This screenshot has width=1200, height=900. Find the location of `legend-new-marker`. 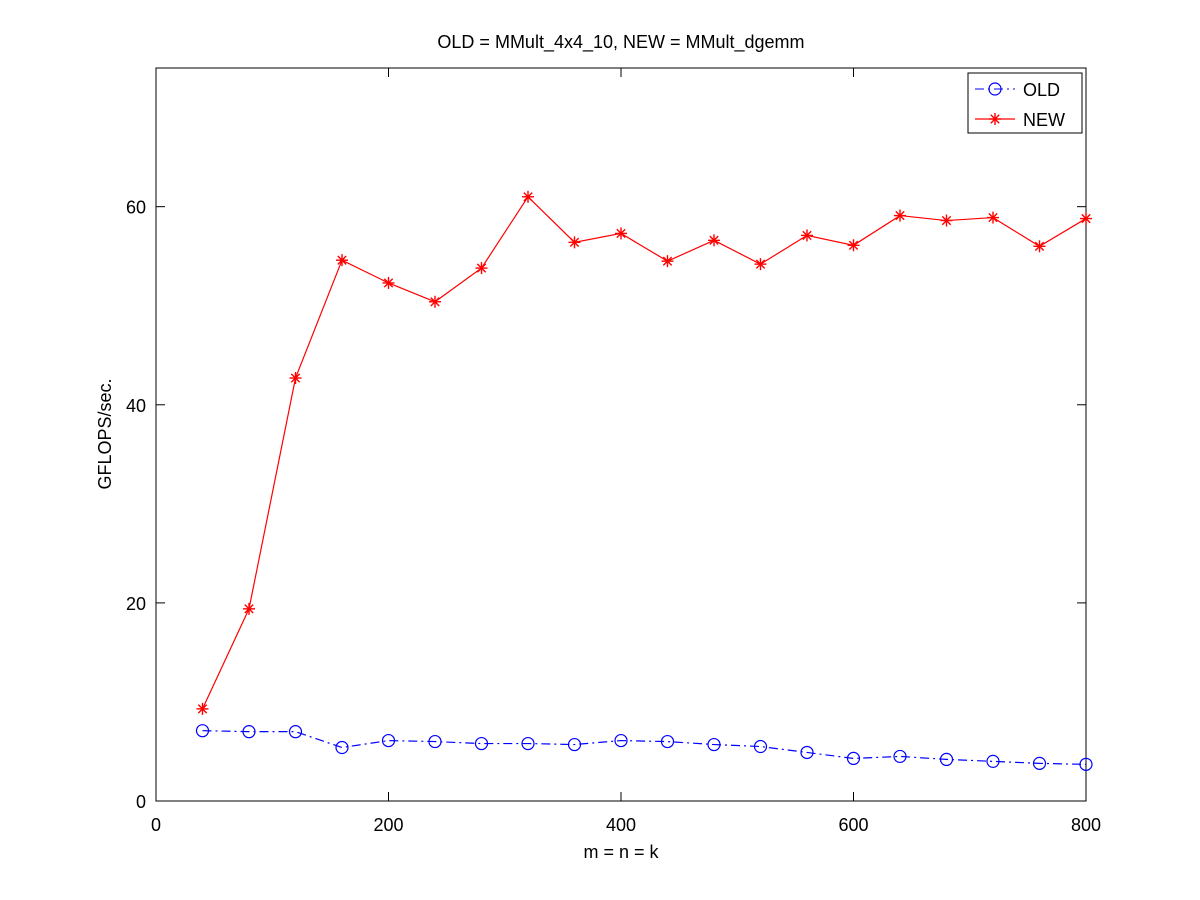

legend-new-marker is located at coordinates (995, 119).